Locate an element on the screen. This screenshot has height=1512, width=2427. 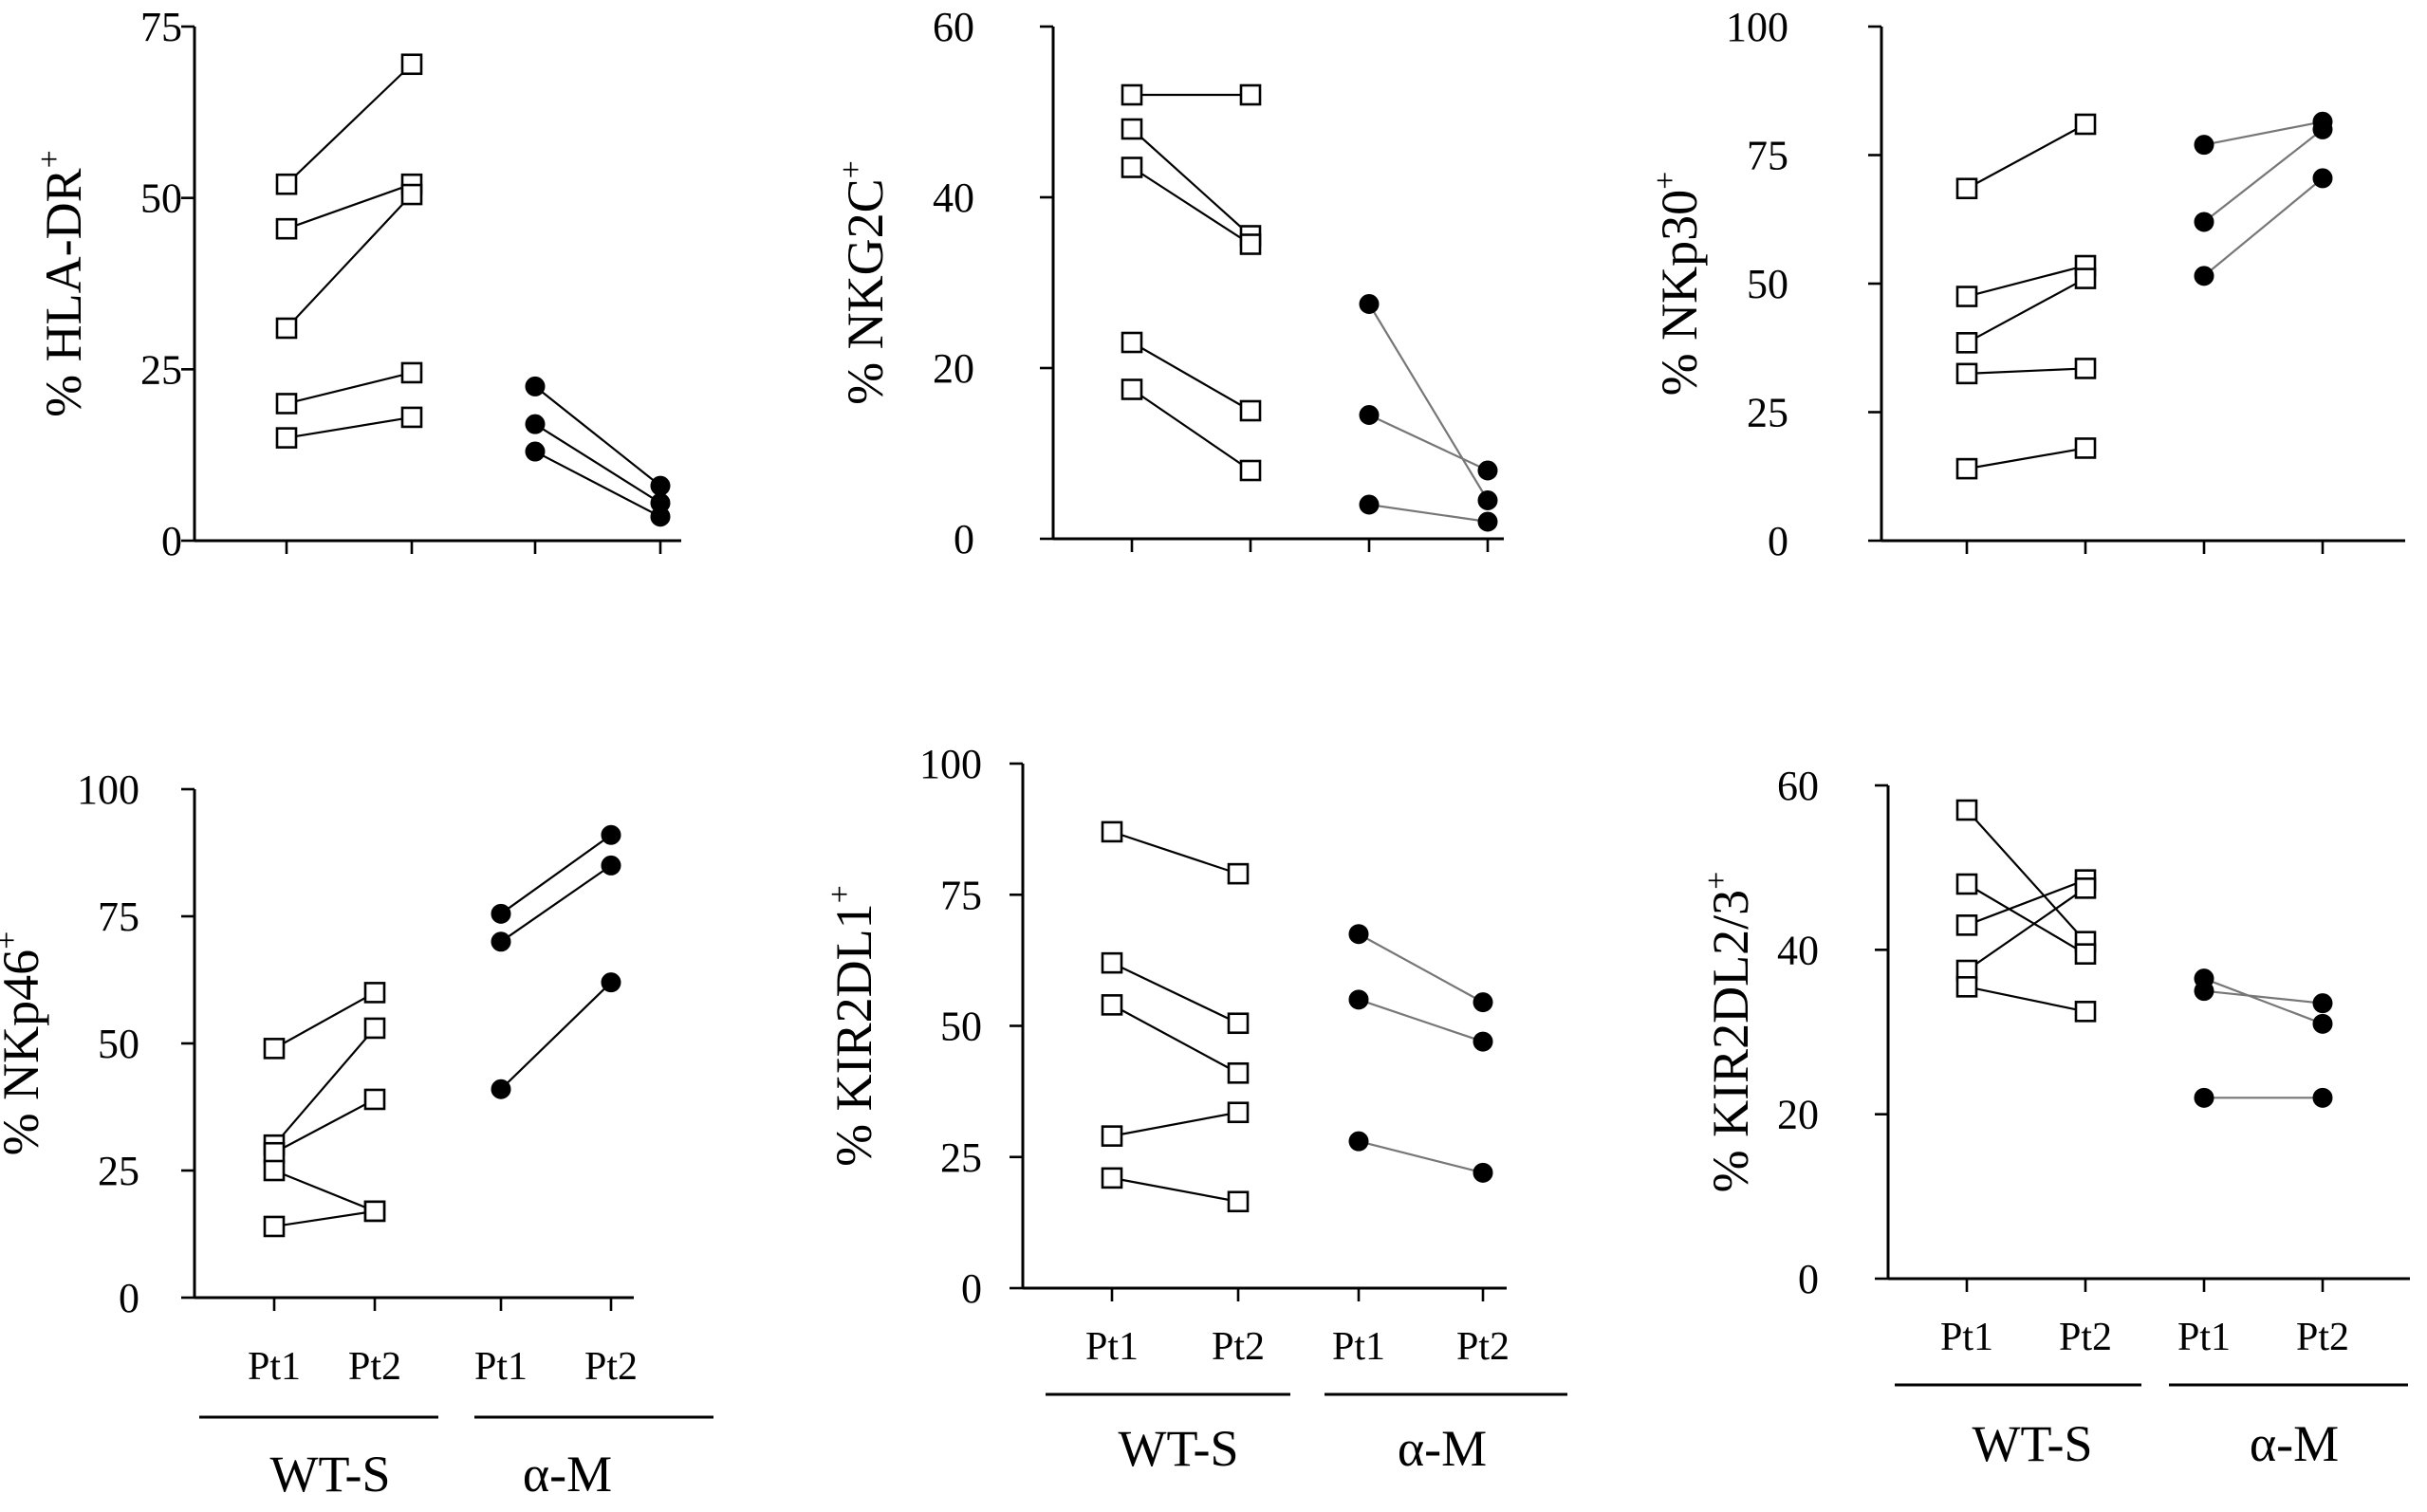
panel-2: 0 20 40 60 % NKG2C+ is located at coordinates (1169, 283).